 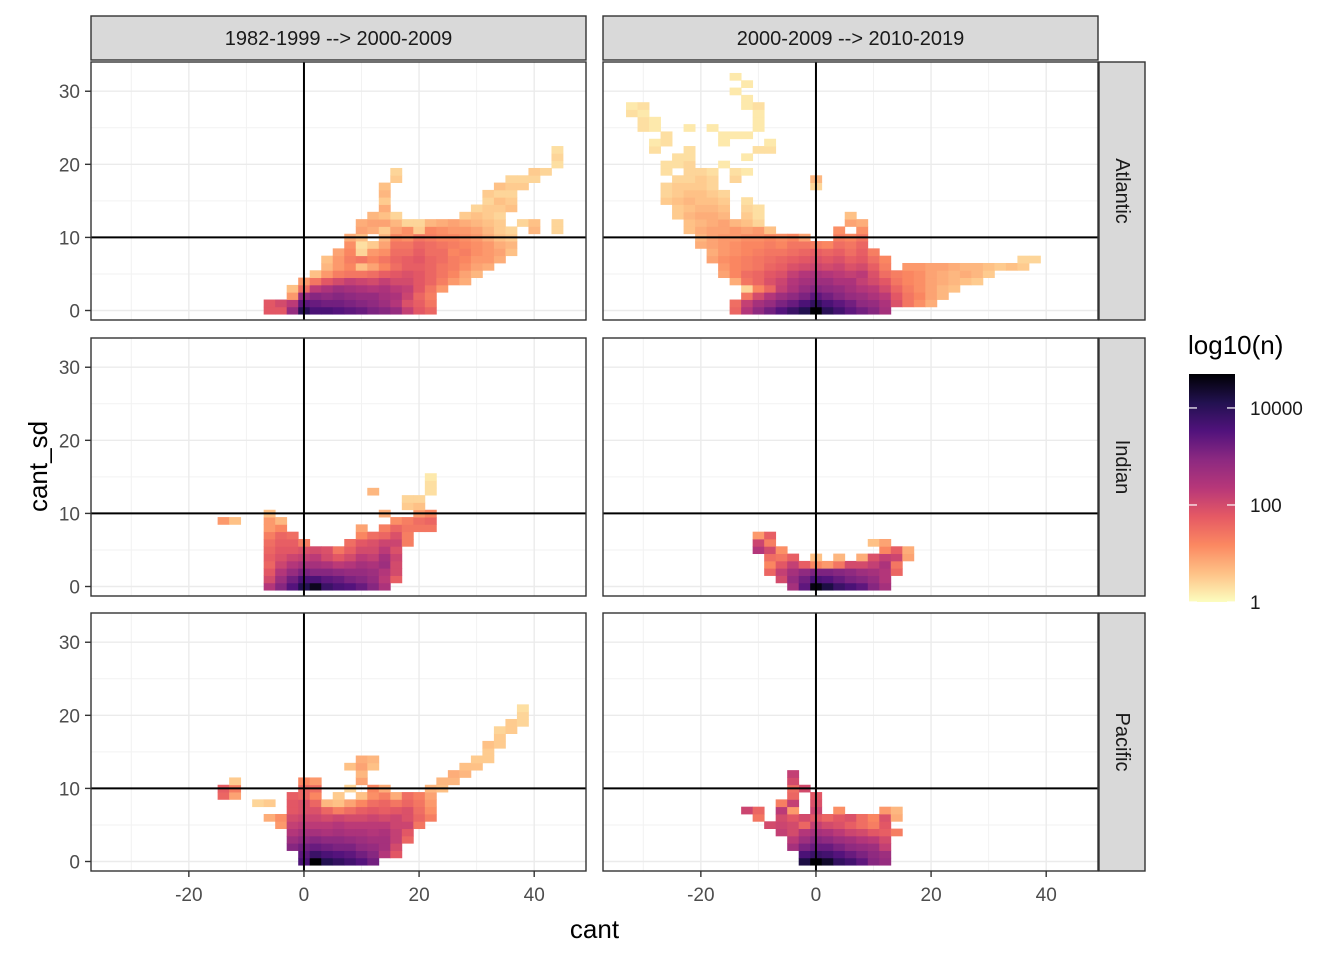 I want to click on legend-label: 10000, so click(x=1276, y=409).